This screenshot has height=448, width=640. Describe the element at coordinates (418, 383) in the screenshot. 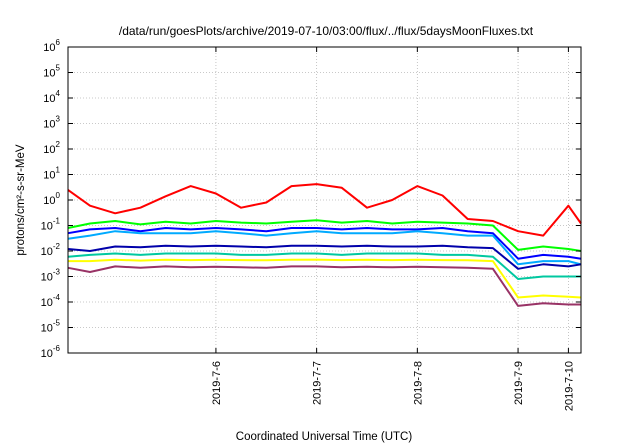

I see `x-tick-label: 2019-7-8` at that location.